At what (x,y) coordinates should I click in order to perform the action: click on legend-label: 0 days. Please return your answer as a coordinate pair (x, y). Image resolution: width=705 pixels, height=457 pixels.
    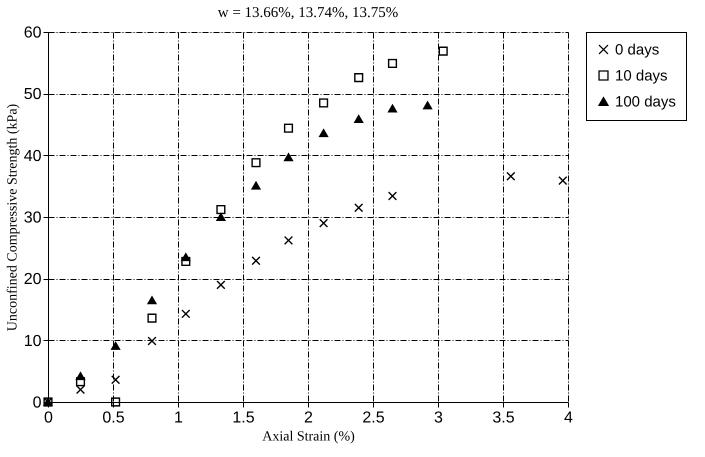
    Looking at the image, I should click on (637, 50).